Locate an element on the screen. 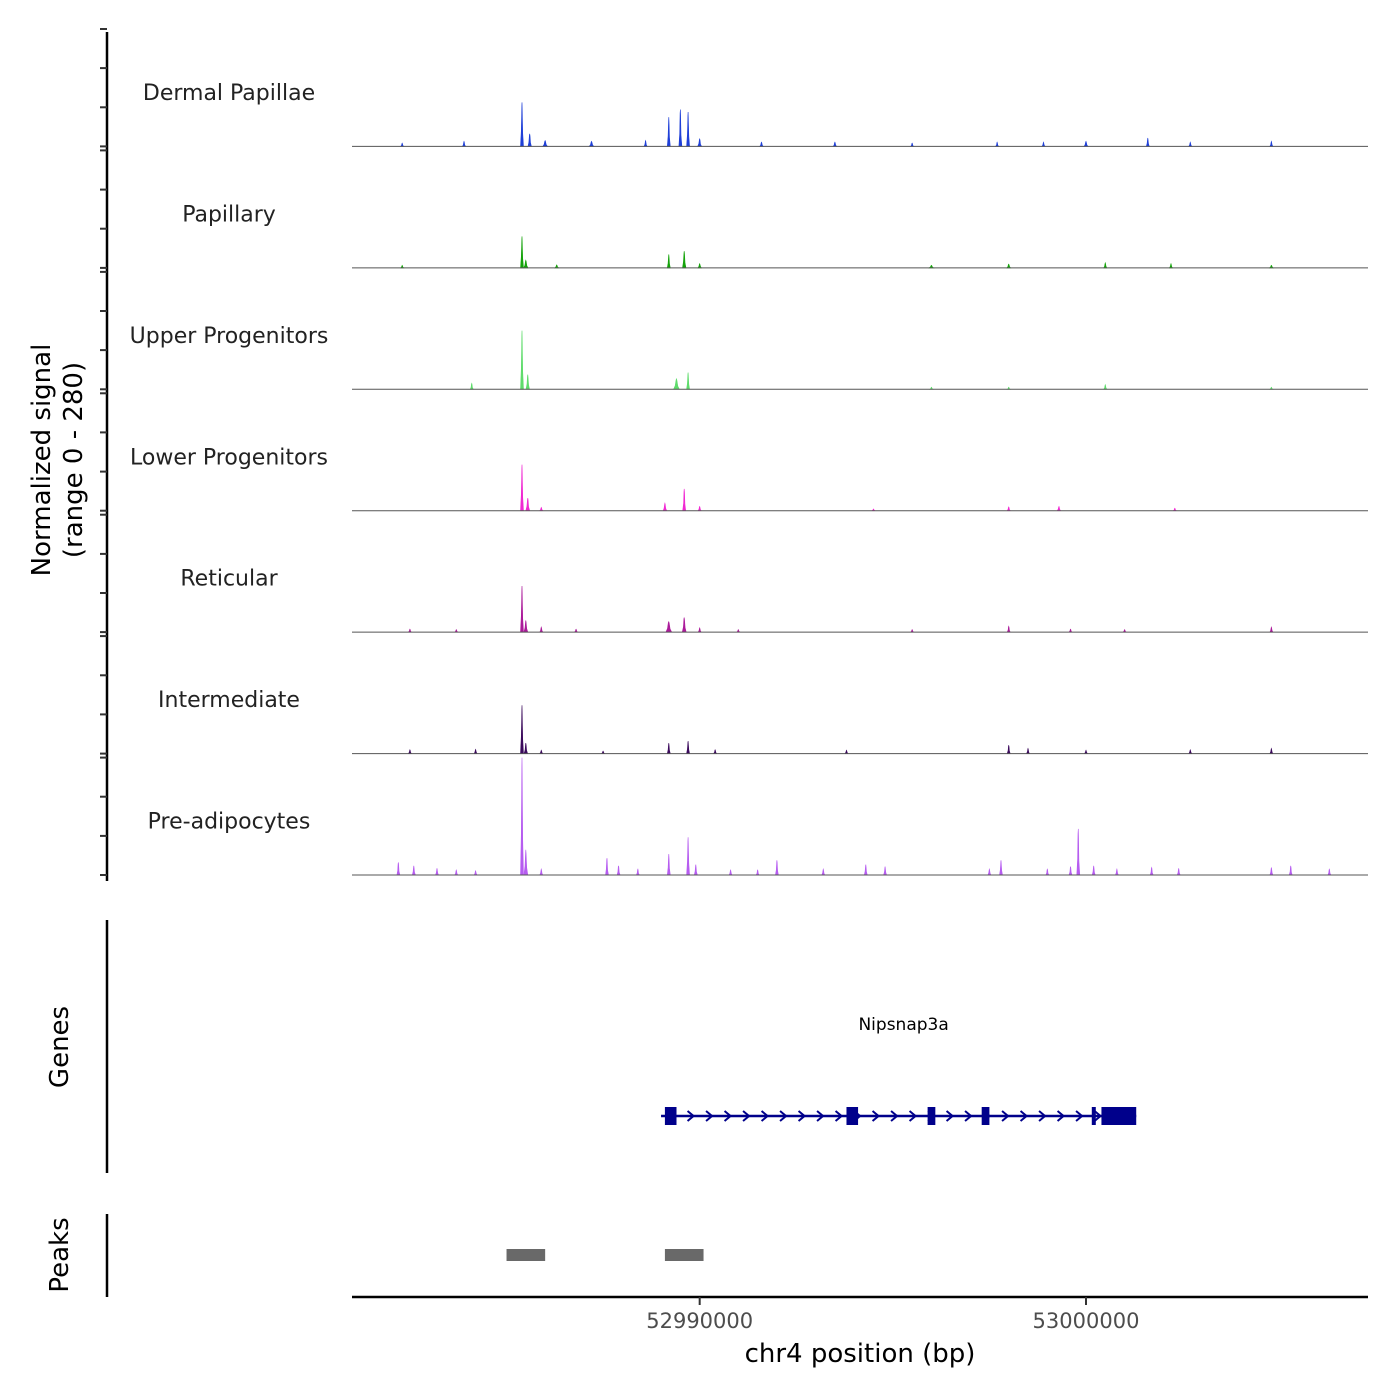 This screenshot has width=1400, height=1400. gene-name: Nipsnap3a is located at coordinates (903, 1025).